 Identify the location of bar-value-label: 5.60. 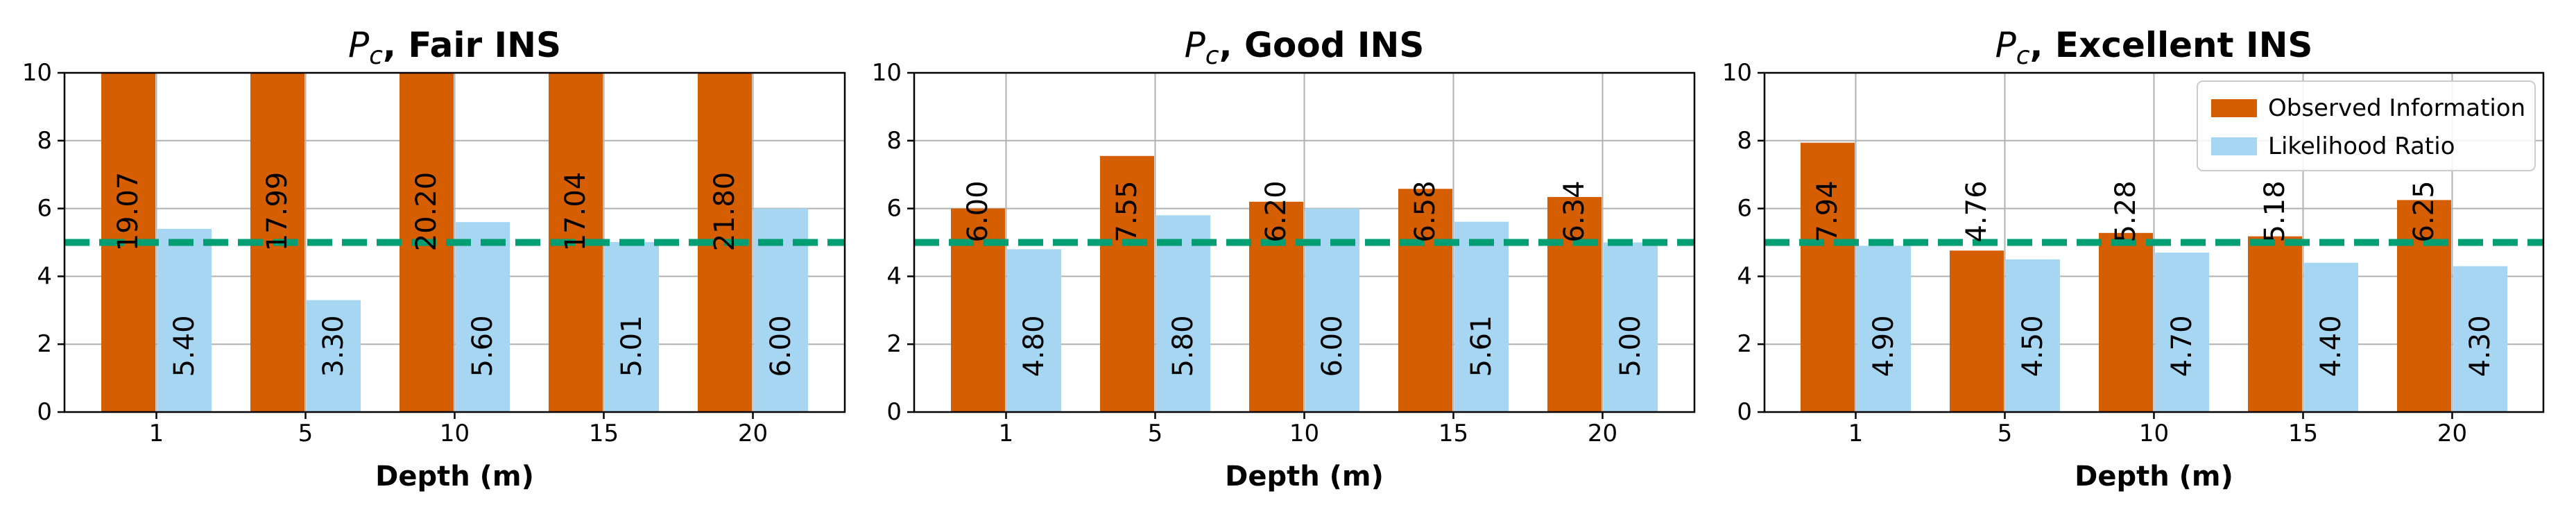
(483, 346).